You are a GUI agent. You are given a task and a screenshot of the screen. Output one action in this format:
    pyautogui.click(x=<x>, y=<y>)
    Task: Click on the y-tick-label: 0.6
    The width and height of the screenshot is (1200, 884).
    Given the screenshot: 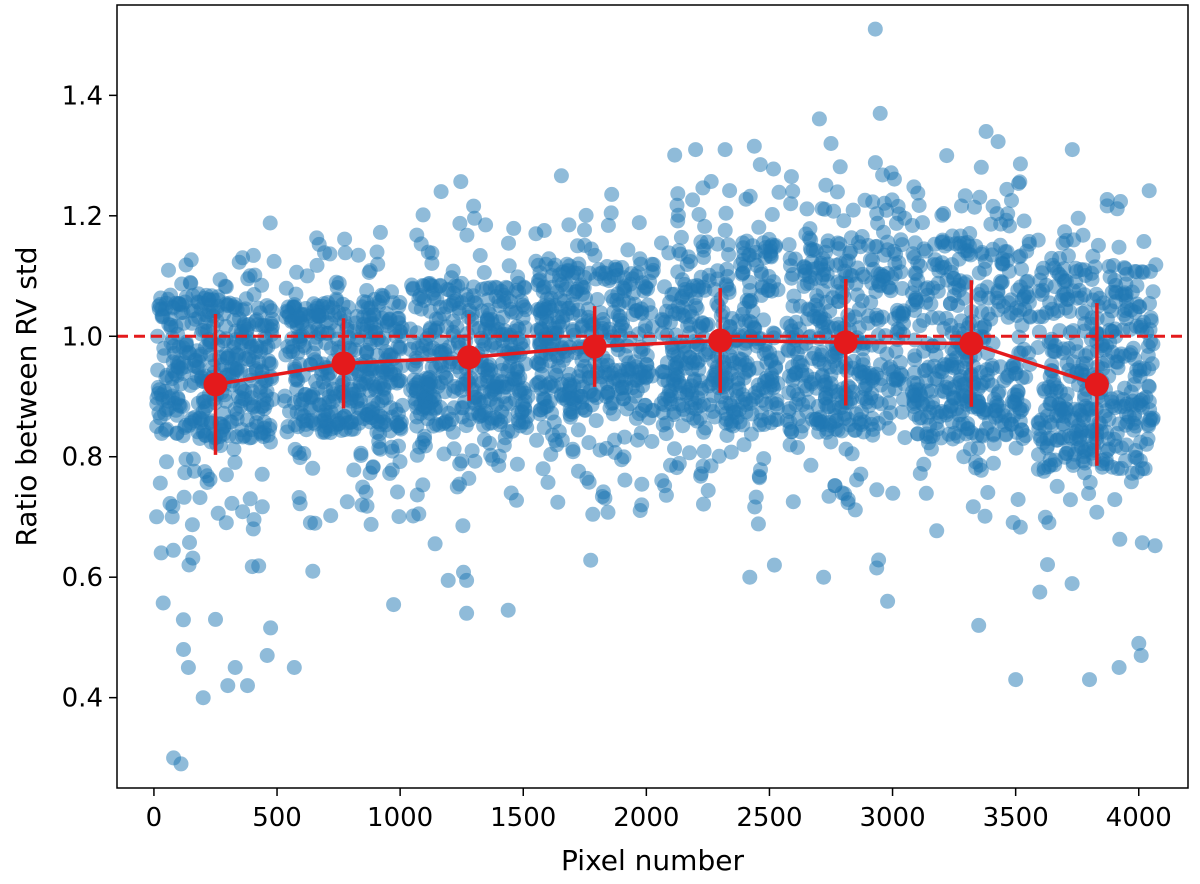 What is the action you would take?
    pyautogui.click(x=82, y=578)
    